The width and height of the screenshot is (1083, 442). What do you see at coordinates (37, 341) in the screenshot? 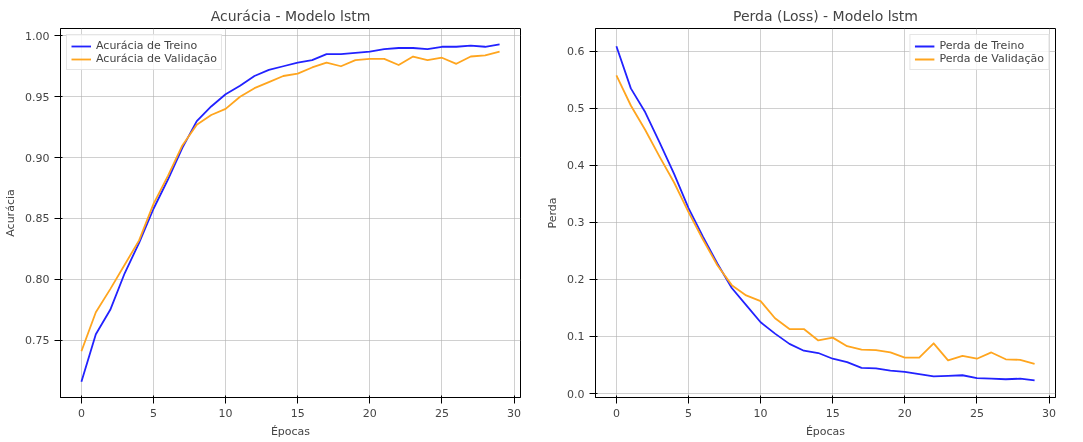
I see `y-tick-label: 0.75` at bounding box center [37, 341].